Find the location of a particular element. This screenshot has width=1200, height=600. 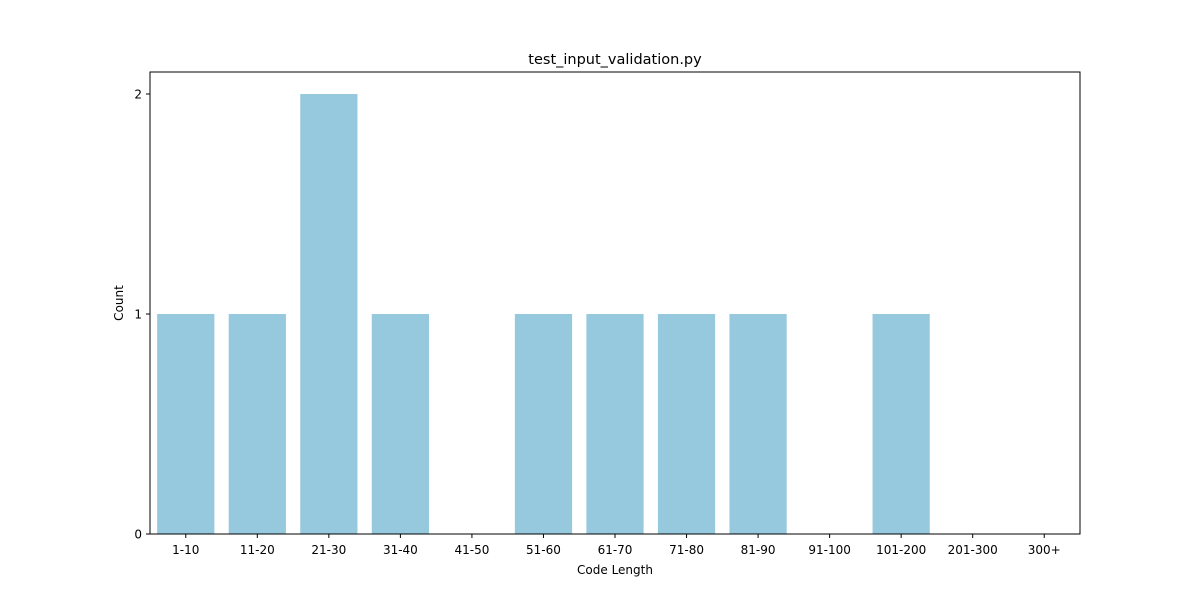

y-axis: 0 1 2 is located at coordinates (142, 315).